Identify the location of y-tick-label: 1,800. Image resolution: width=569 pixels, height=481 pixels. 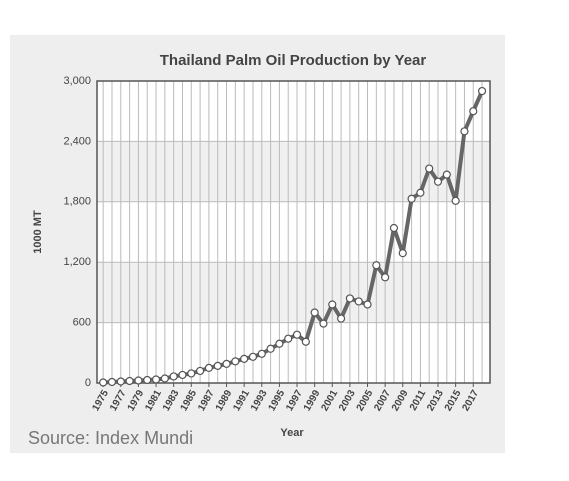
(77, 202).